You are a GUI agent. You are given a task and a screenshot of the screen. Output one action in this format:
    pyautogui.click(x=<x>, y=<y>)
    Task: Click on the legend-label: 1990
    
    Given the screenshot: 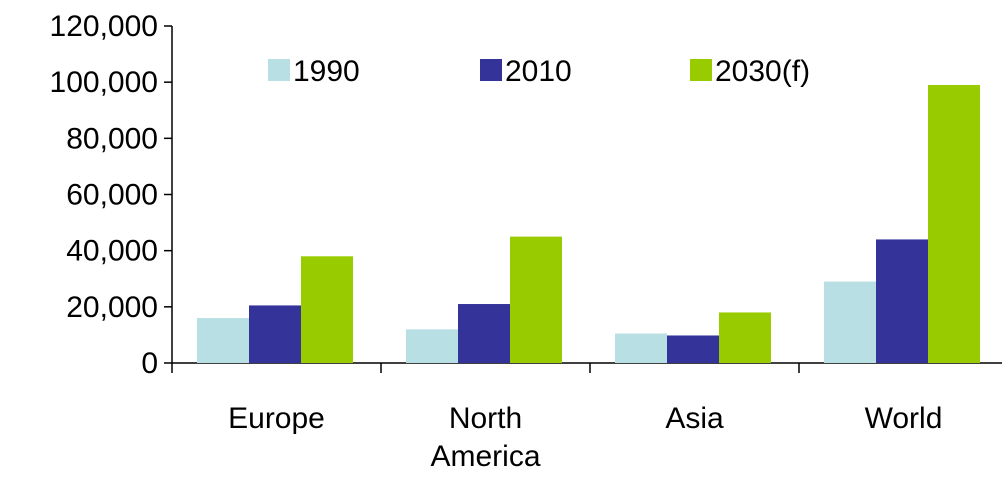 What is the action you would take?
    pyautogui.click(x=326, y=71)
    